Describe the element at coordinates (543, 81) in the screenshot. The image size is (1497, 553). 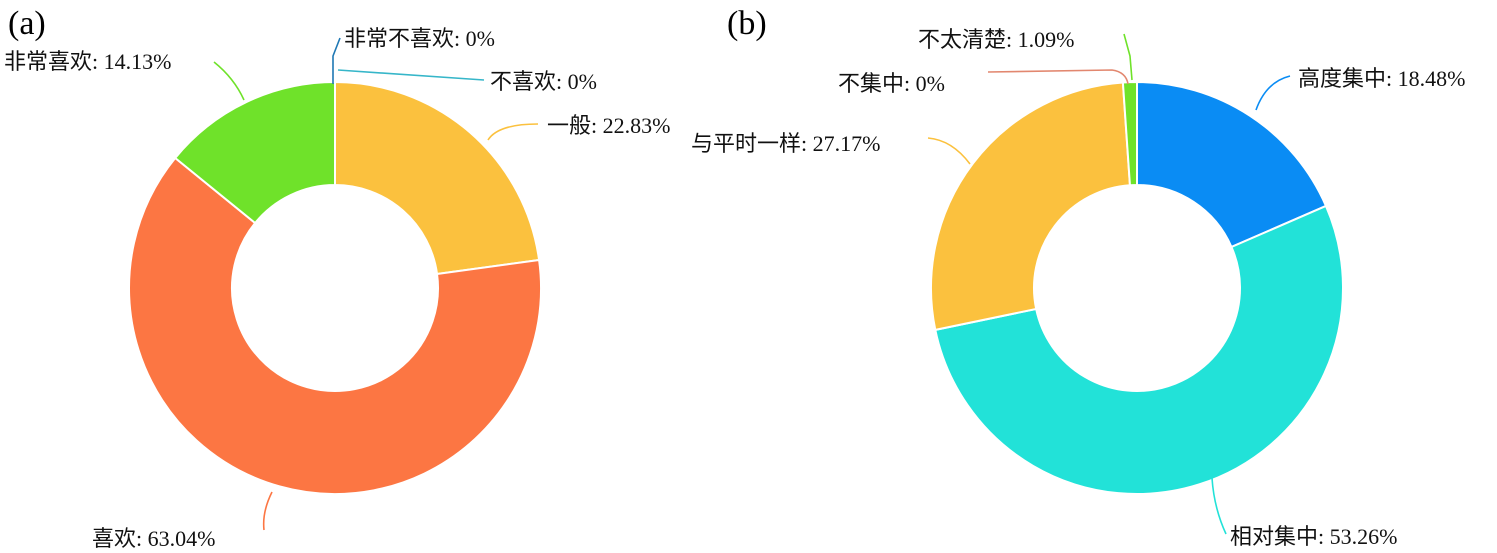
I see `slice-label-buxihuan: 不喜欢: 0%` at that location.